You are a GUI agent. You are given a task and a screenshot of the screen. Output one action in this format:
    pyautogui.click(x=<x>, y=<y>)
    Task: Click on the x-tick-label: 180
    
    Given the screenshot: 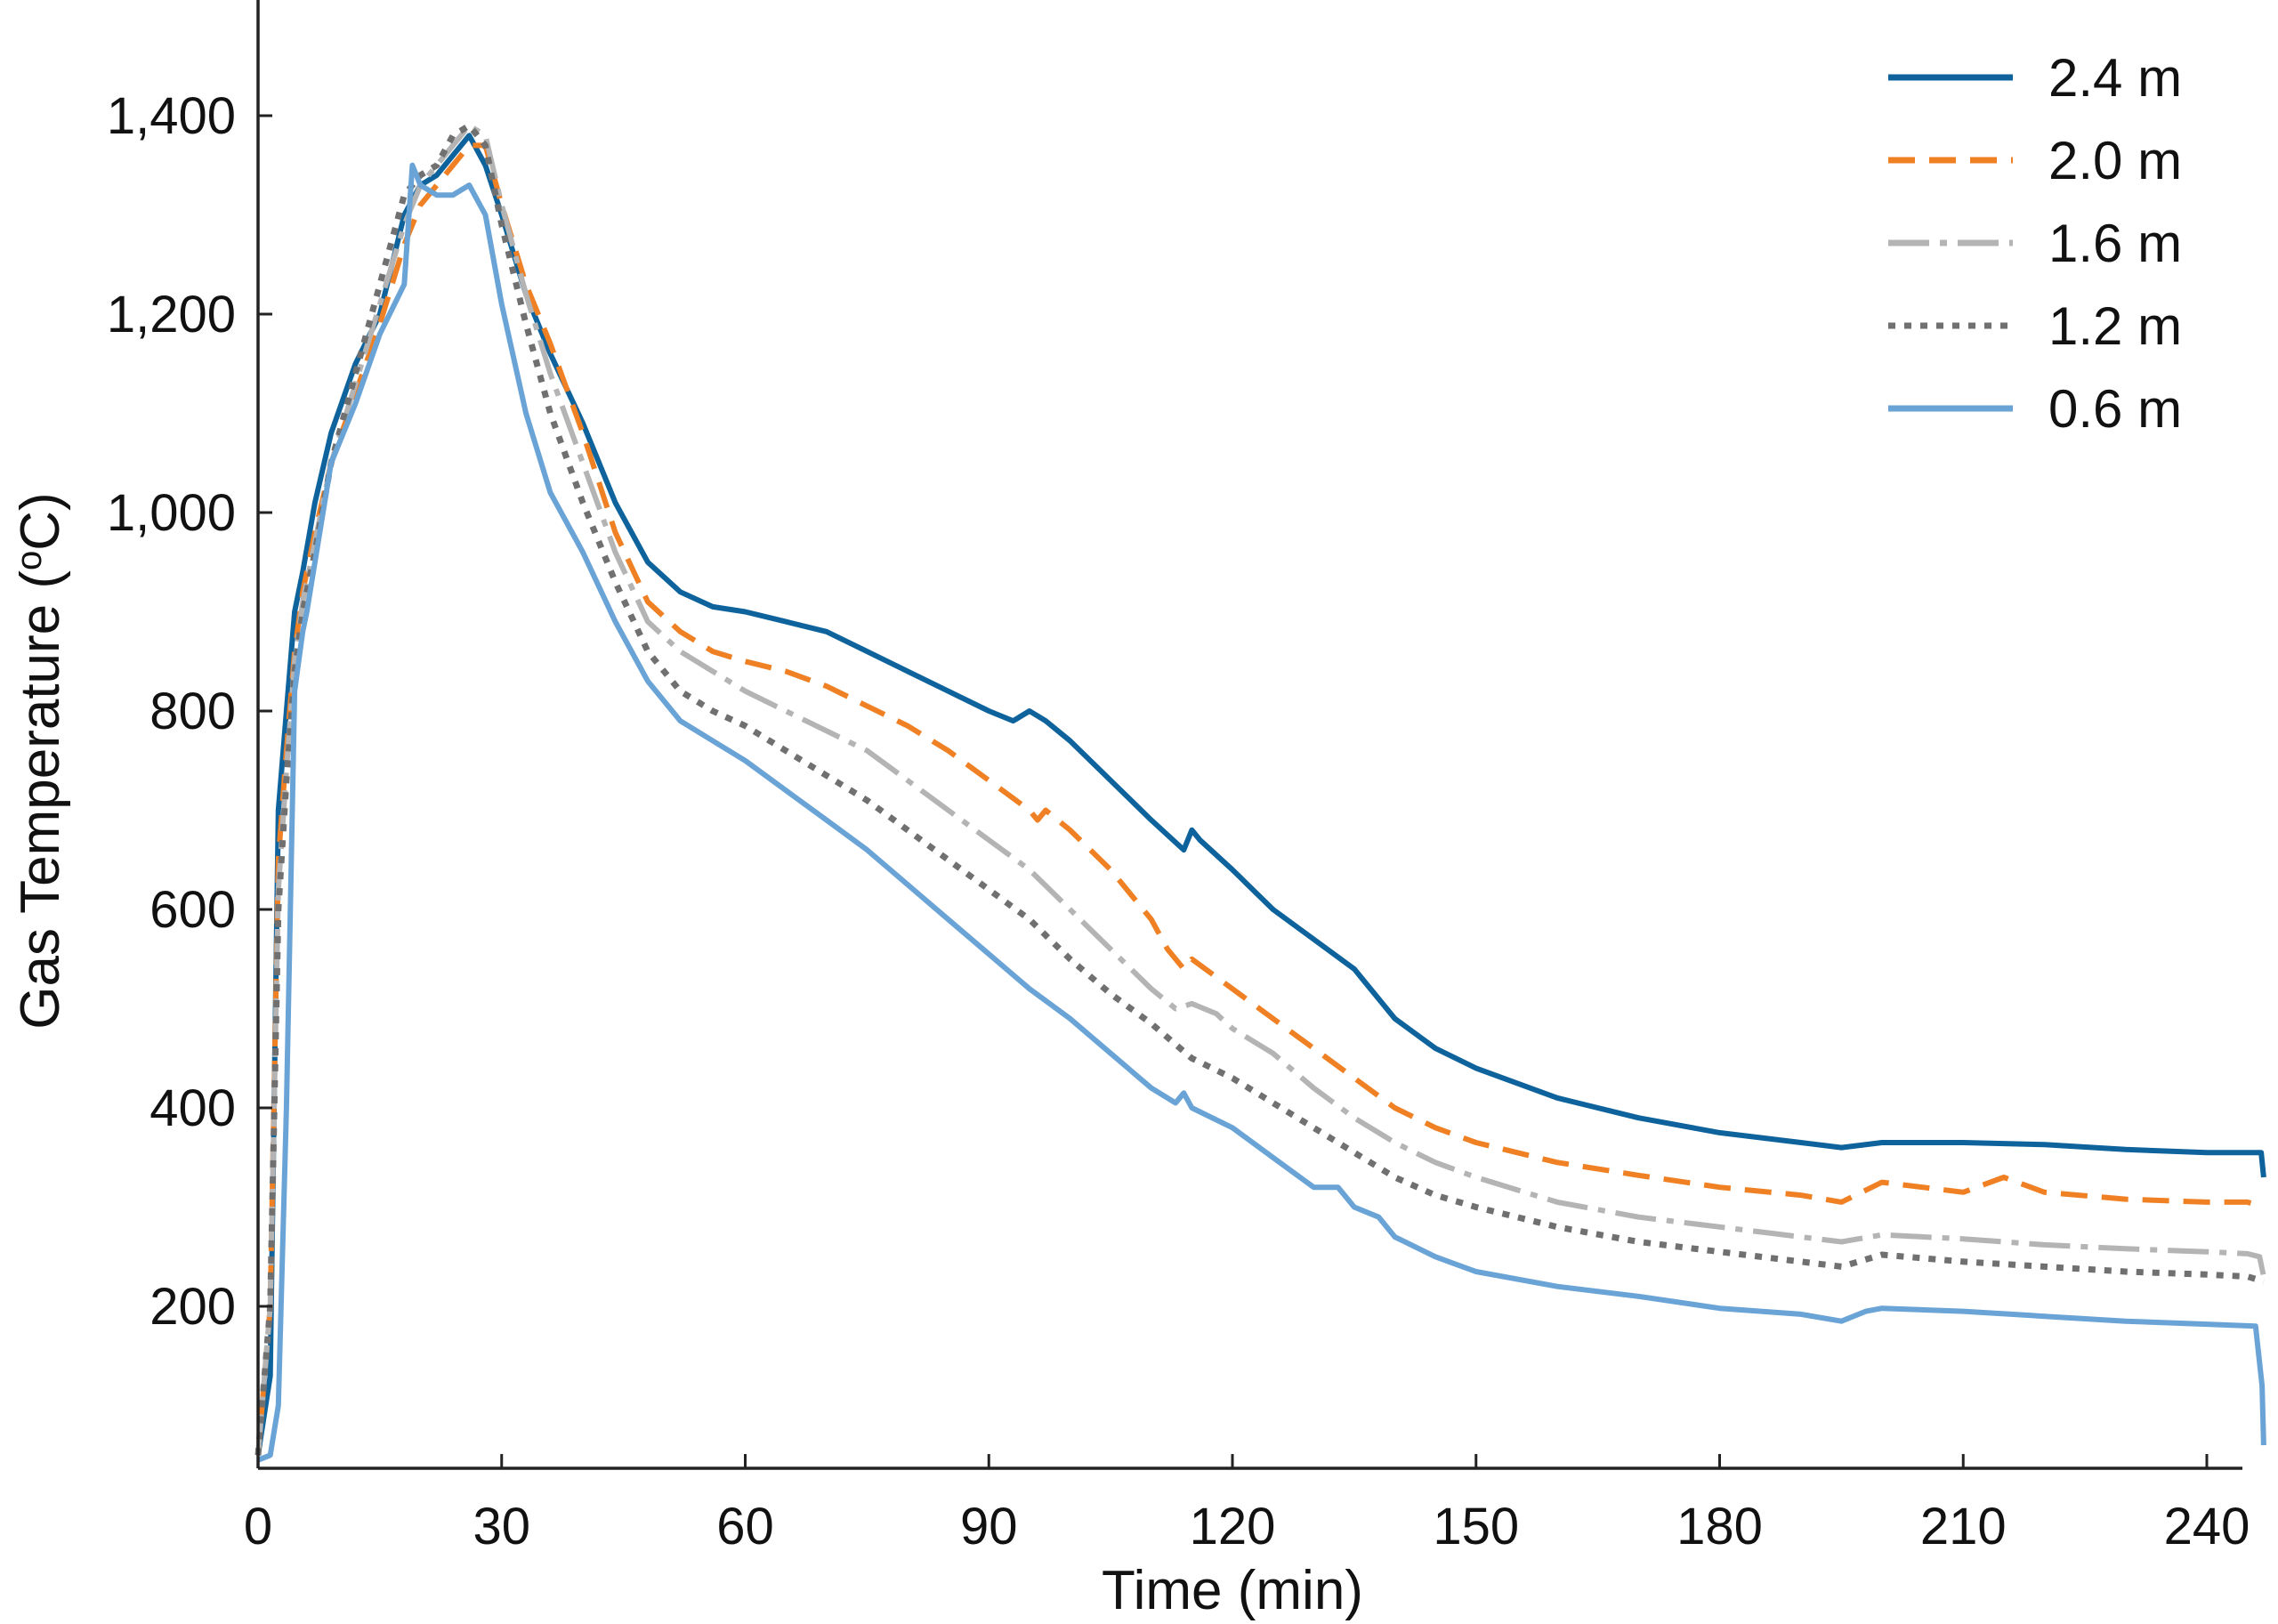 What is the action you would take?
    pyautogui.click(x=1720, y=1527)
    